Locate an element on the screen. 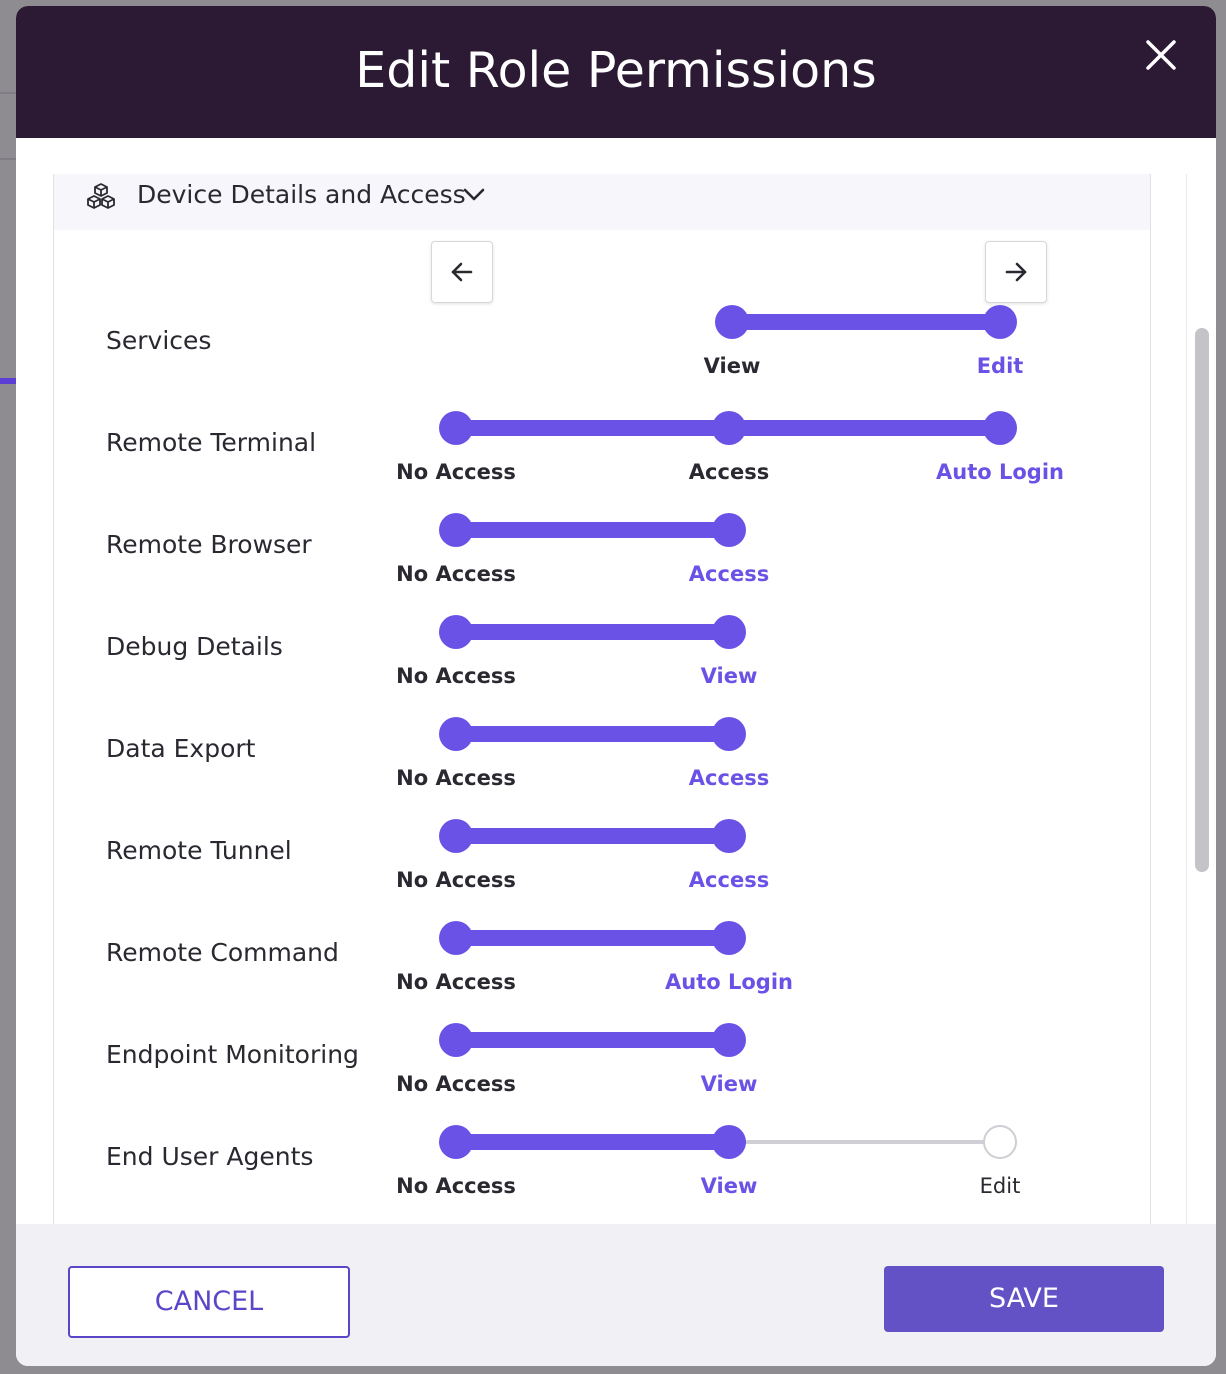 The height and width of the screenshot is (1374, 1226). permission-label: Endpoint Monitoring is located at coordinates (232, 1054).